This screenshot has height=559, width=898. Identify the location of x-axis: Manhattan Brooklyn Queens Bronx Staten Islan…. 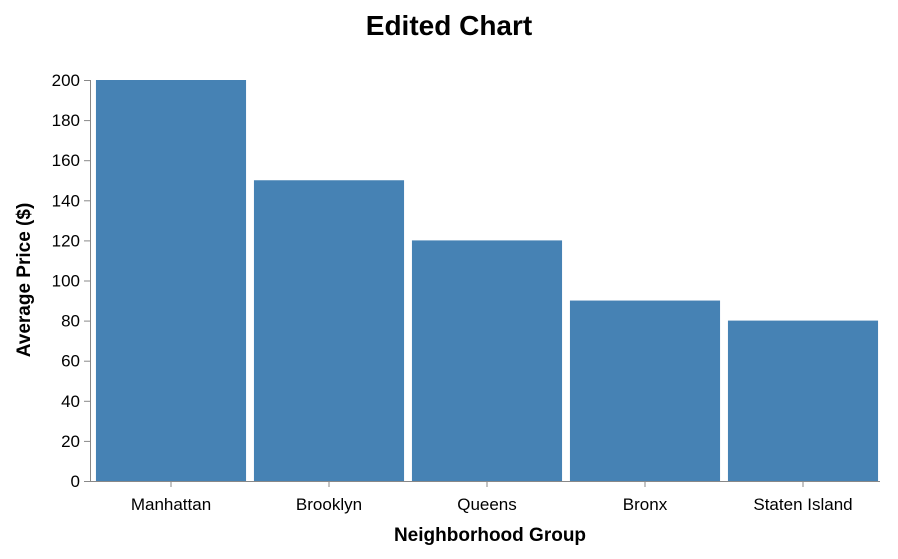
(485, 497).